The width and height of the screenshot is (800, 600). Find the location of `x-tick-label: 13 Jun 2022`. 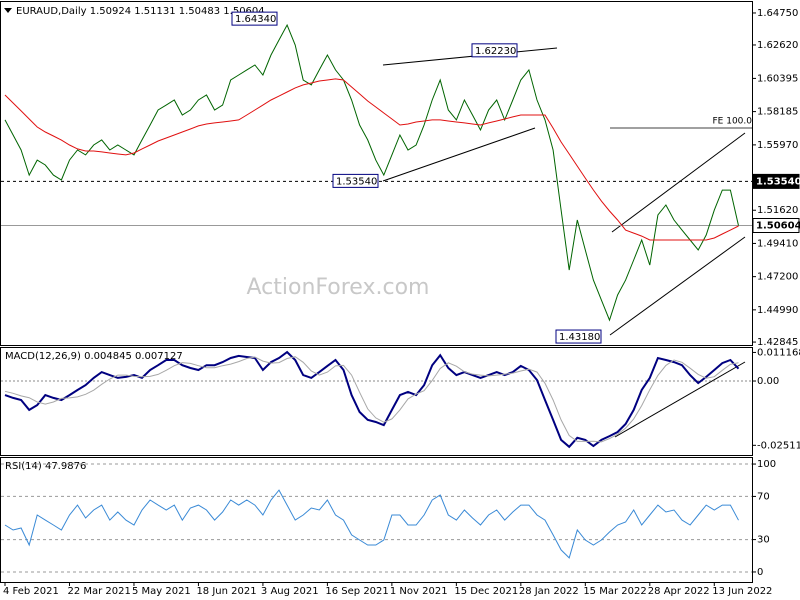

x-tick-label: 13 Jun 2022 is located at coordinates (742, 591).